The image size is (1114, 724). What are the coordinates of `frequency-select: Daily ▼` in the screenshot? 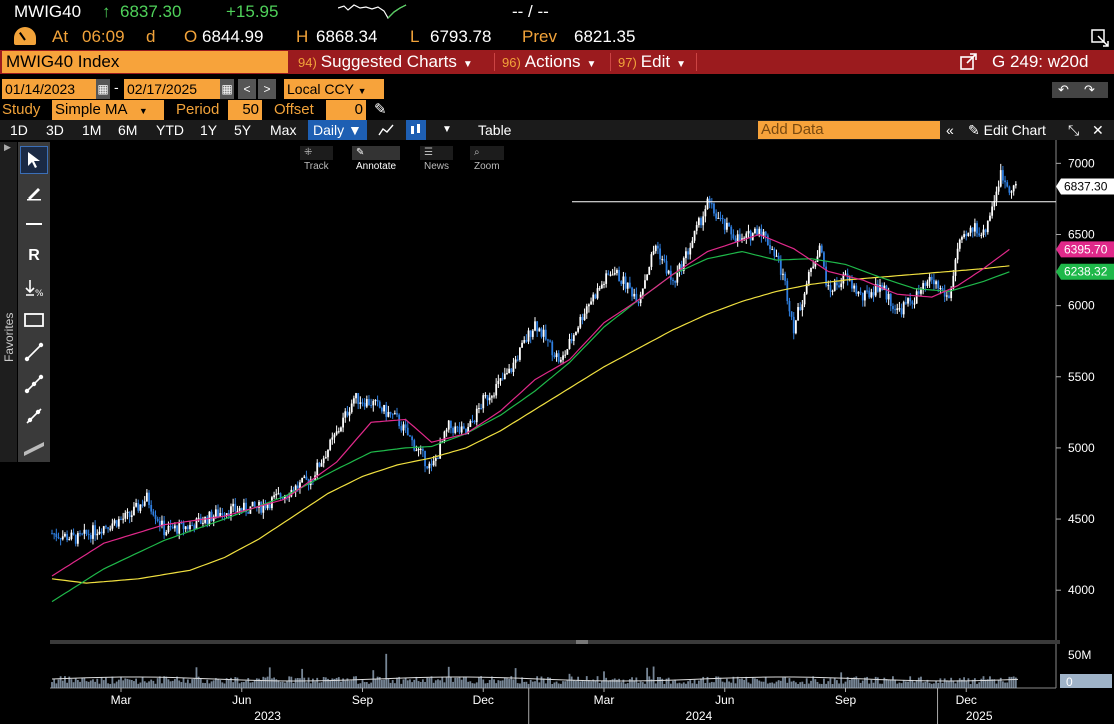 It's located at (337, 130).